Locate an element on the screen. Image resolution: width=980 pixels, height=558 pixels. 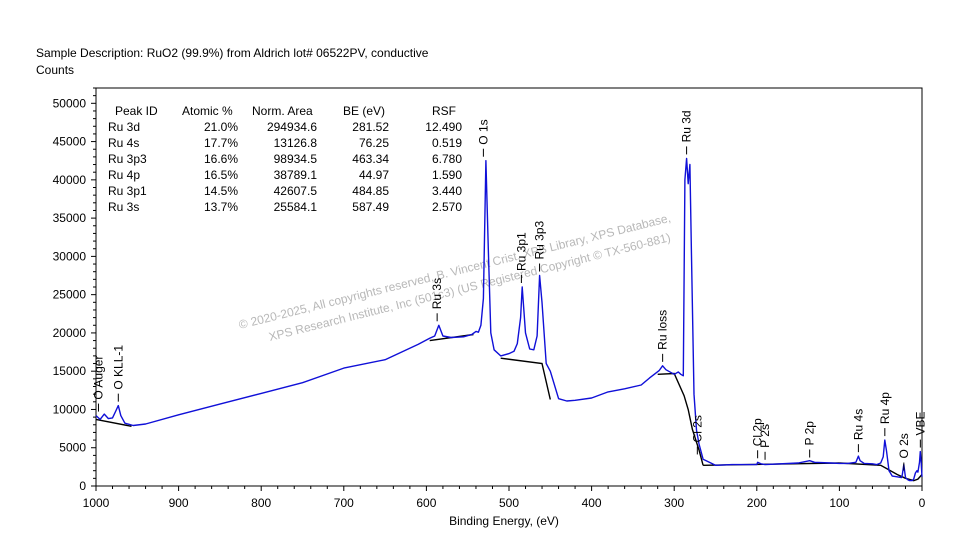
x-axis-title: Binding Energy, (eV) is located at coordinates (504, 521).